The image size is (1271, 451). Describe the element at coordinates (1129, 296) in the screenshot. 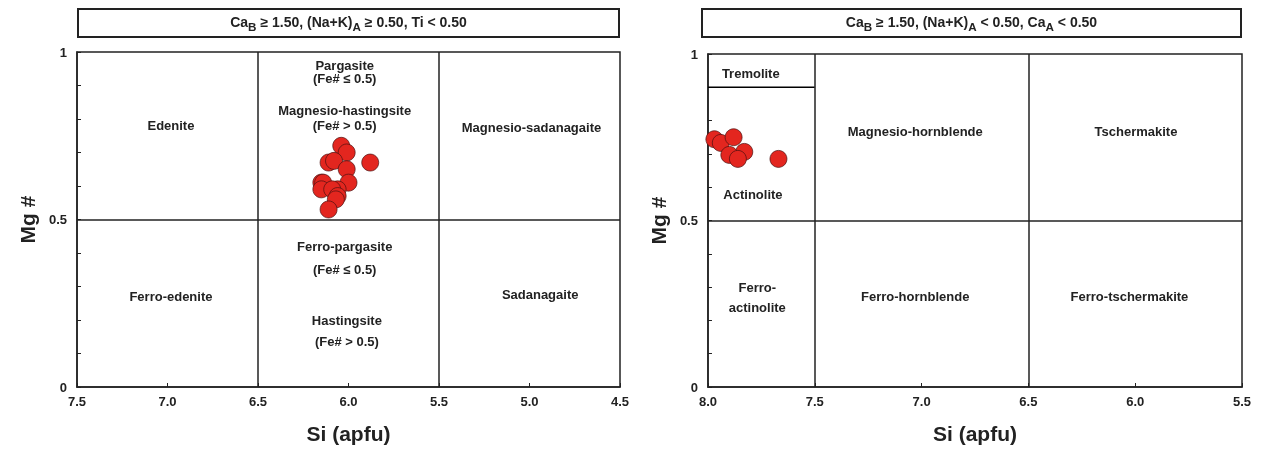

I see `annotation: Ferro-tschermakite` at that location.